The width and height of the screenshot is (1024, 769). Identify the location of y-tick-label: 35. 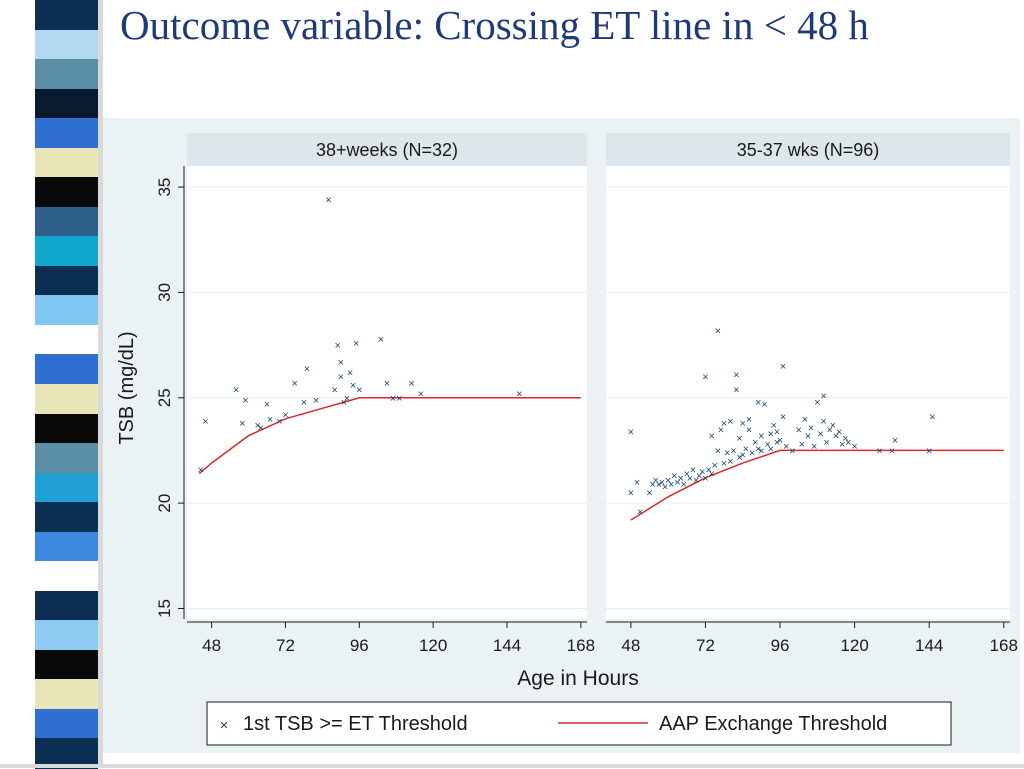
(164, 187).